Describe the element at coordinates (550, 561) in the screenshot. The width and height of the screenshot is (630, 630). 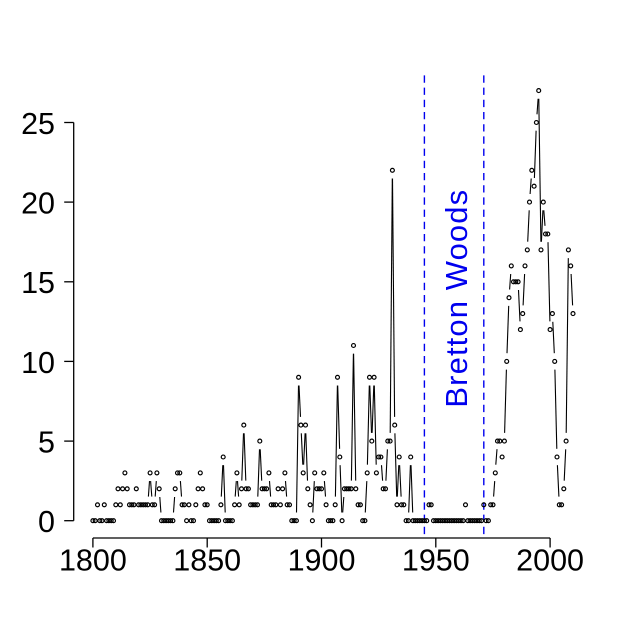
I see `svg-text: 2000` at that location.